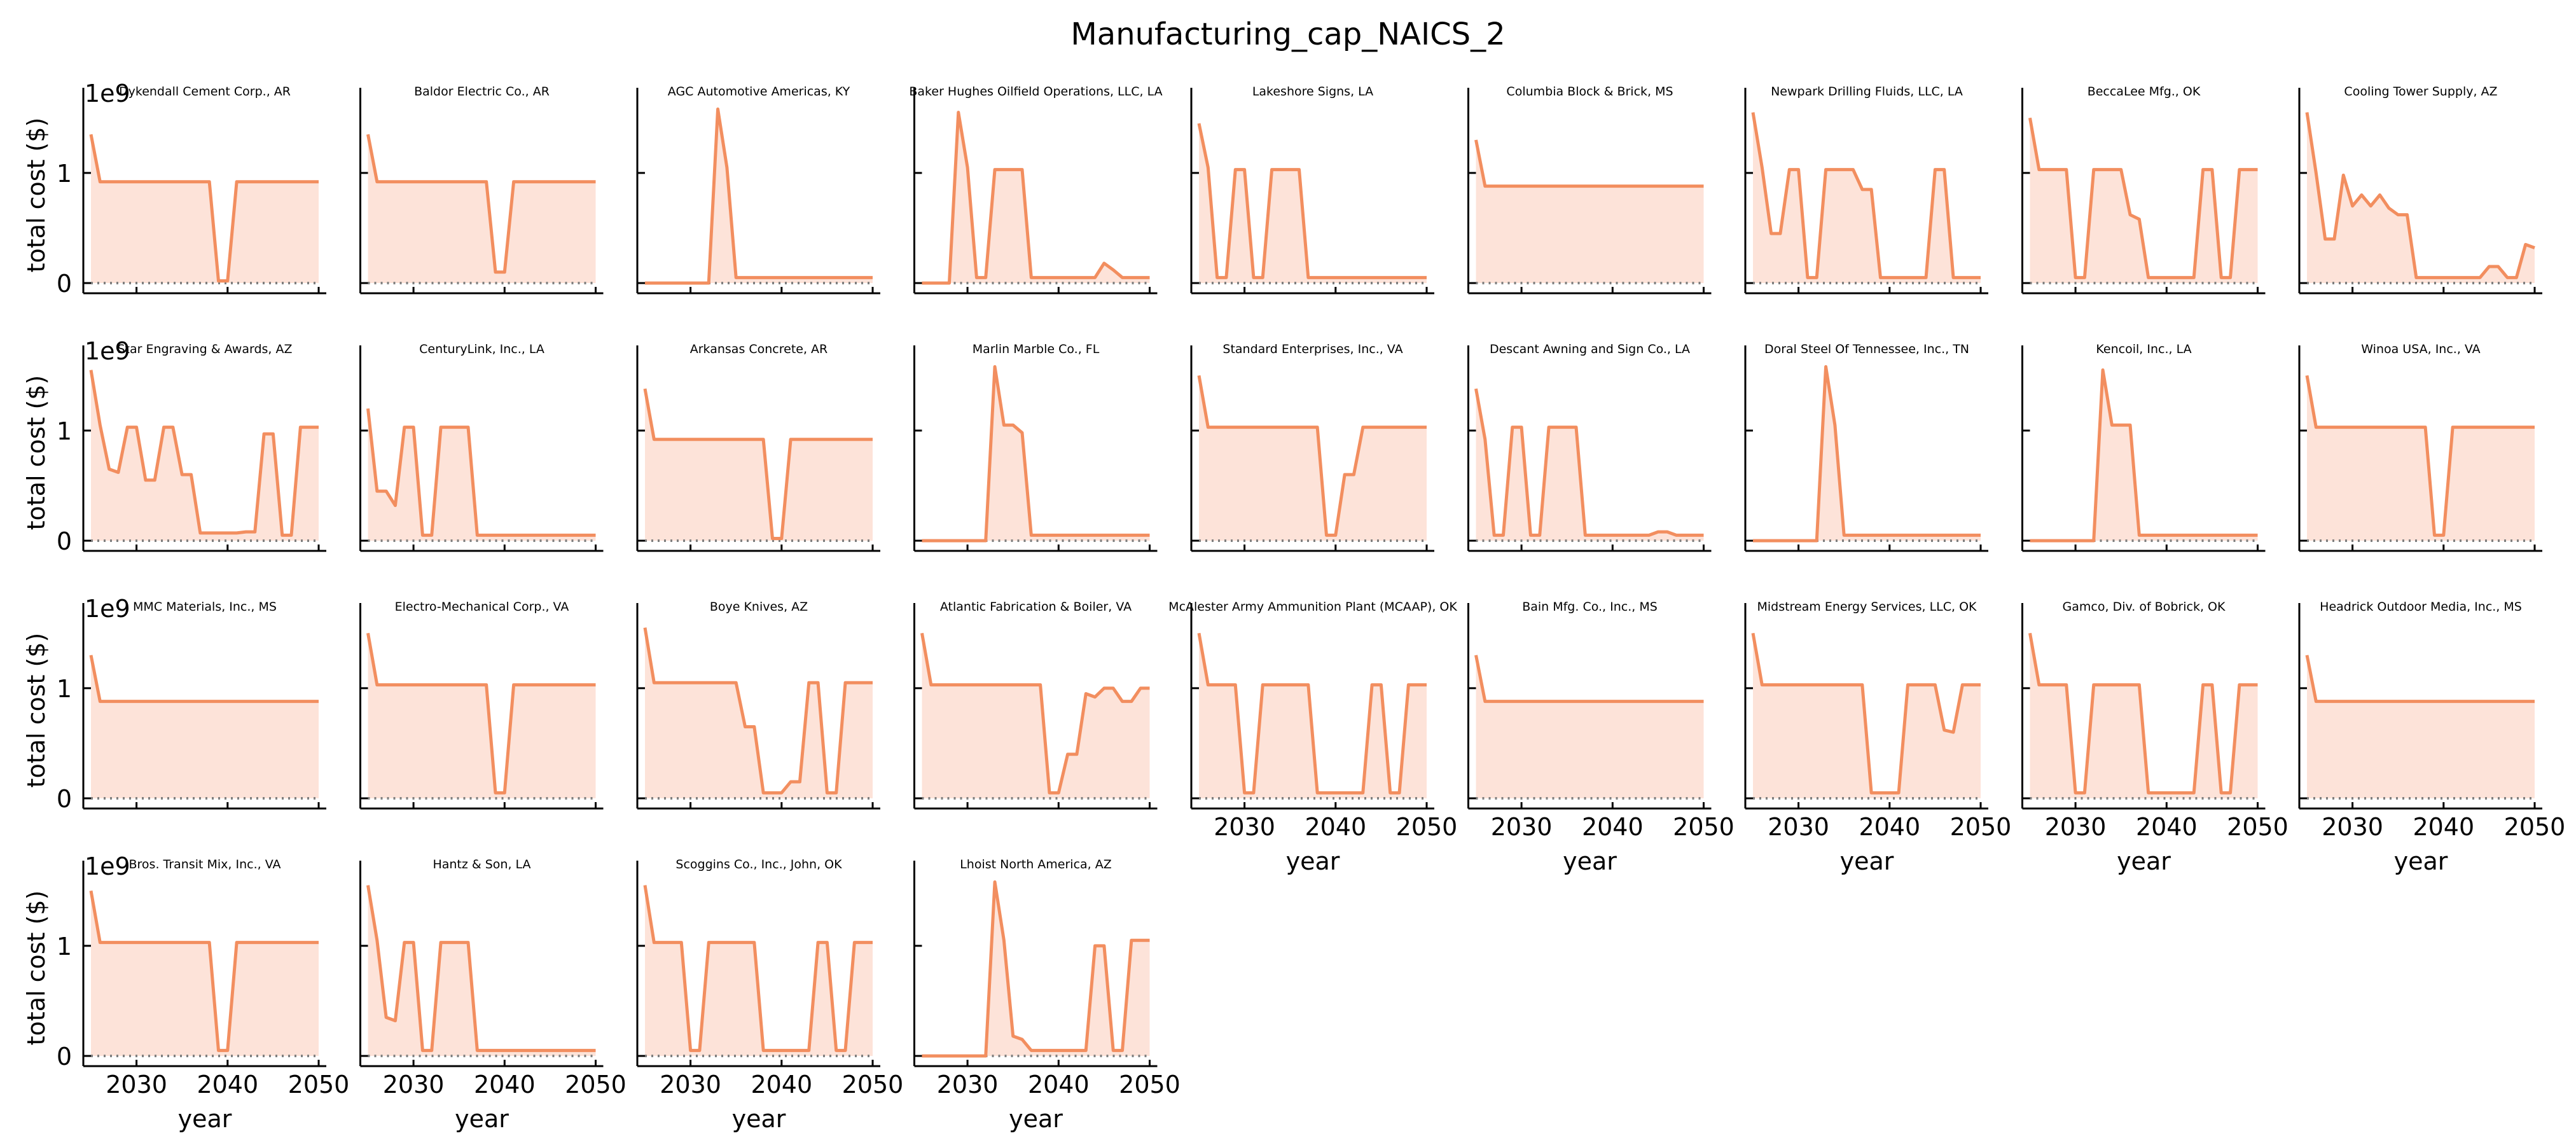 This screenshot has height=1145, width=2576. I want to click on subplot-title: Descant Awning and Sign Co., LA, so click(1590, 349).